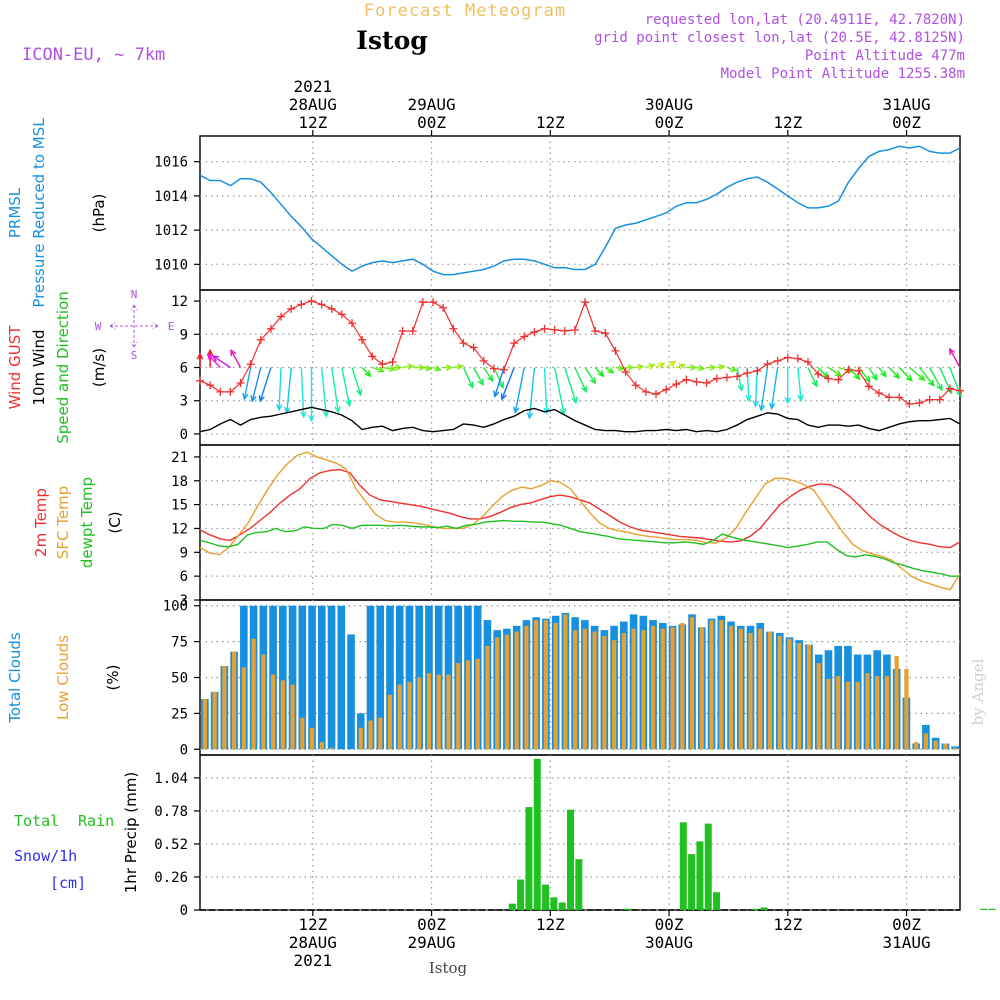 The width and height of the screenshot is (1000, 1000). Describe the element at coordinates (184, 601) in the screenshot. I see `temperature-ytick-label: 3` at that location.